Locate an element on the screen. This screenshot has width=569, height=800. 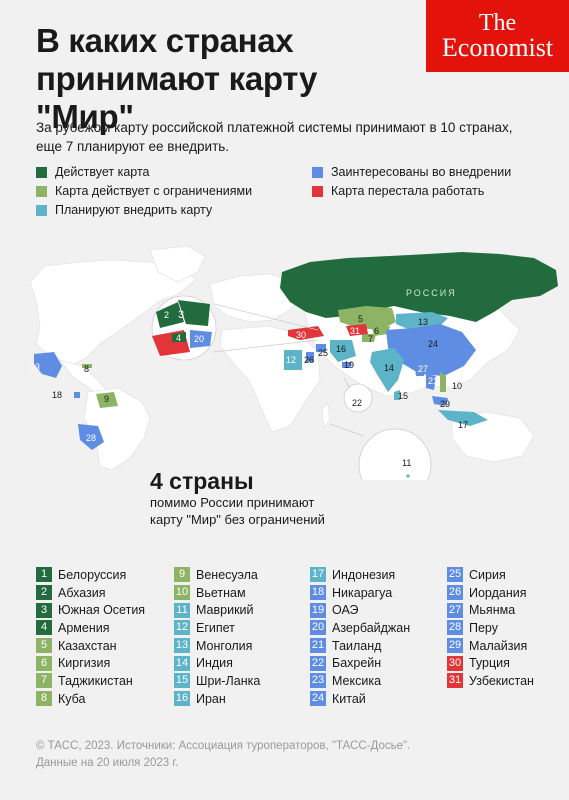
country-row: 17 Индонезия is located at coordinates (360, 575).